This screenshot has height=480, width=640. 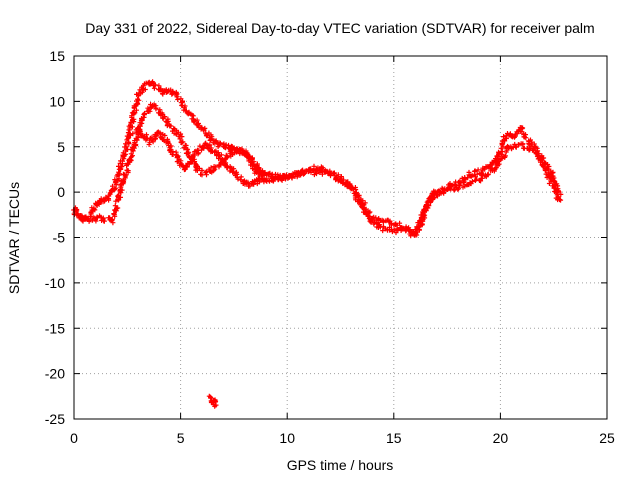 What do you see at coordinates (55, 328) in the screenshot?
I see `y-tick-label: -15` at bounding box center [55, 328].